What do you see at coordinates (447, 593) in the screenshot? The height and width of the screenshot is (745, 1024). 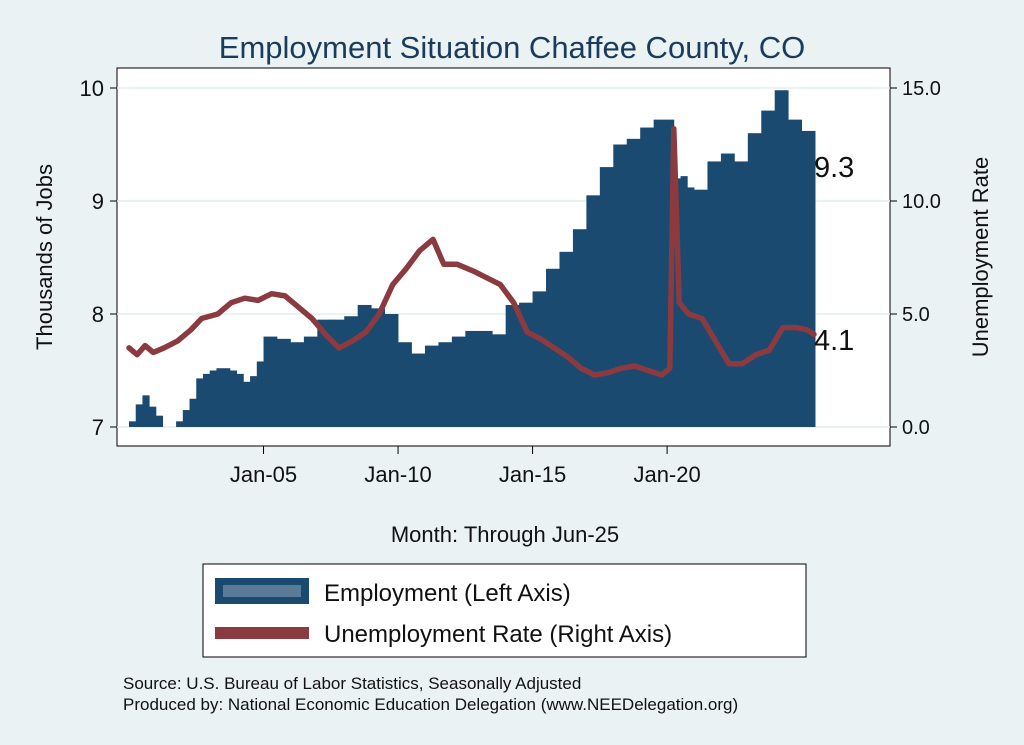 I see `legend-label-employment: Employment (Left Axis)` at bounding box center [447, 593].